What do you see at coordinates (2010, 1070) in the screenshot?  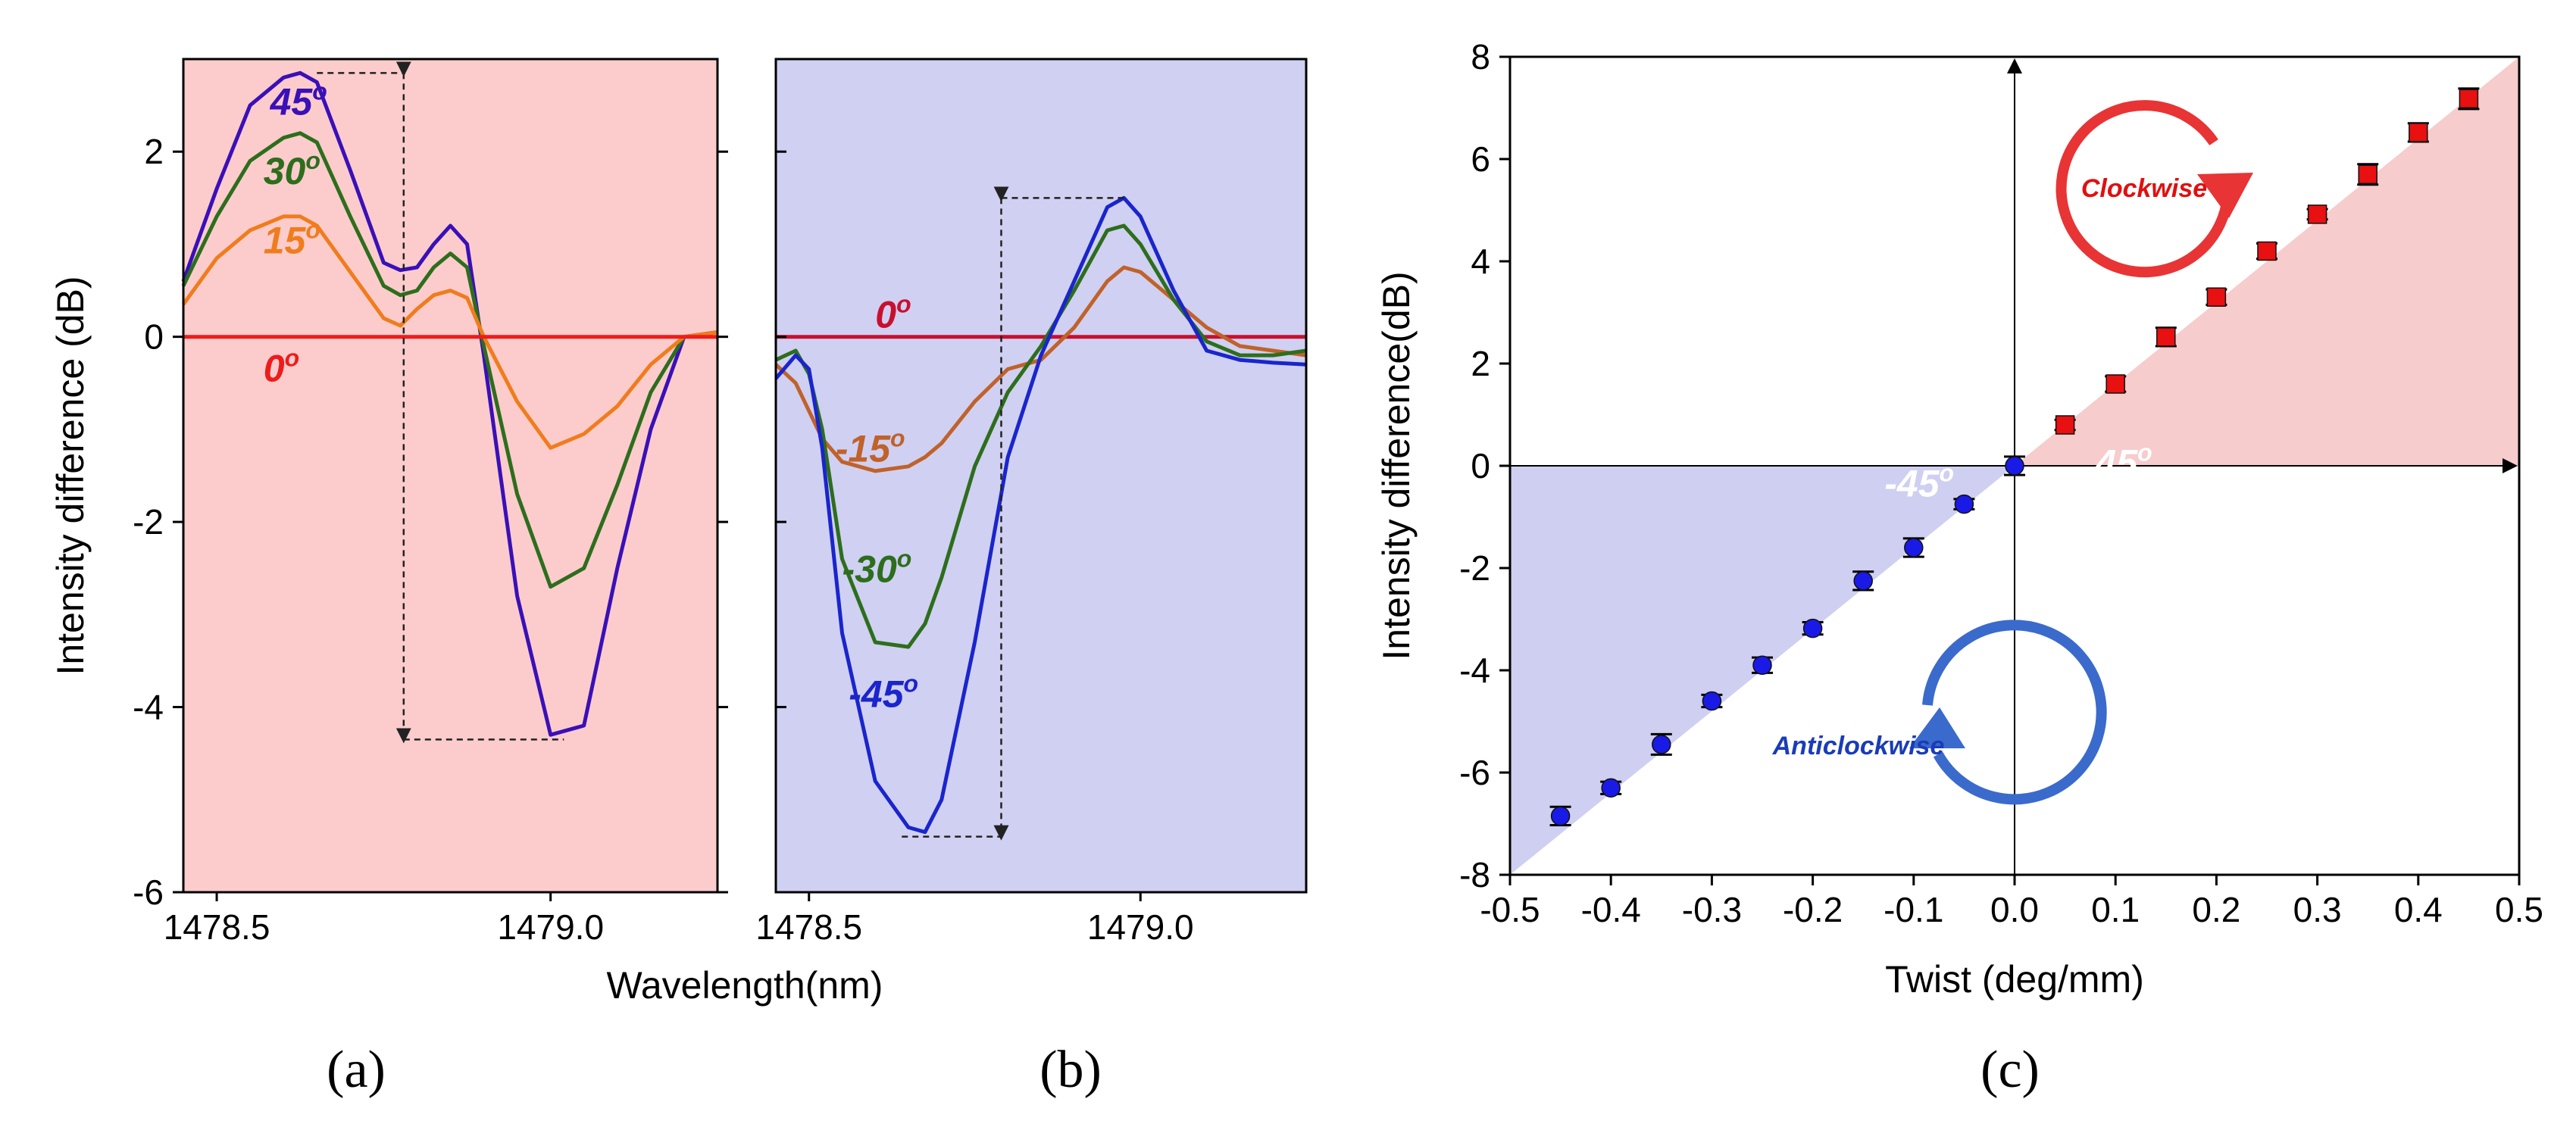 I see `panel-label-c: (c)` at bounding box center [2010, 1070].